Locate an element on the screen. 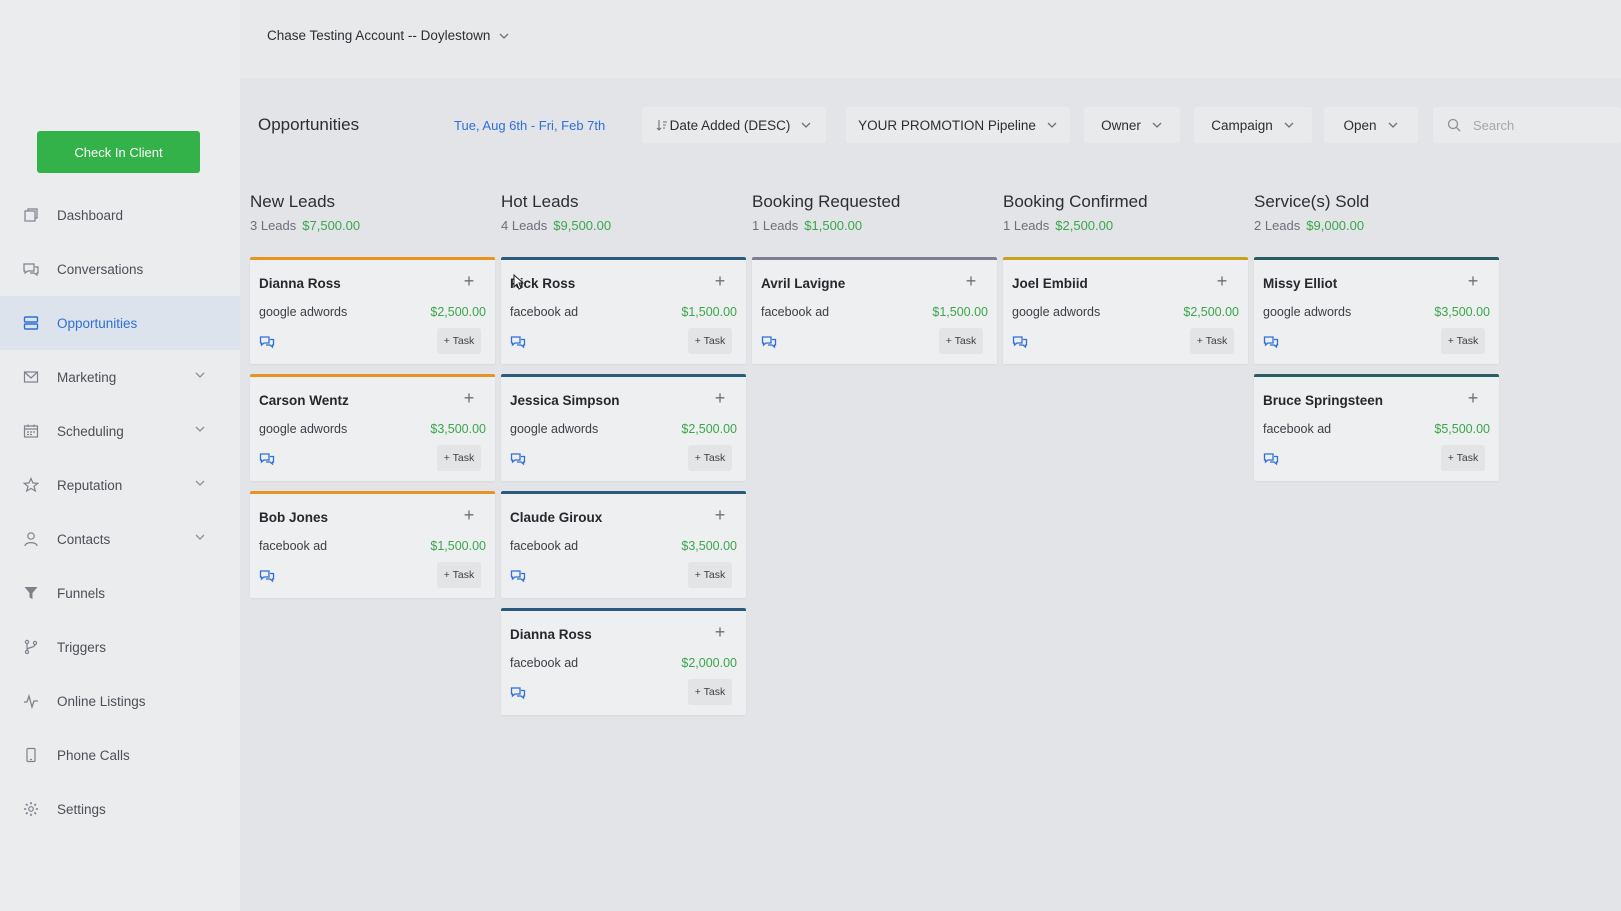 The width and height of the screenshot is (1621, 911). search-icon is located at coordinates (1454, 125).